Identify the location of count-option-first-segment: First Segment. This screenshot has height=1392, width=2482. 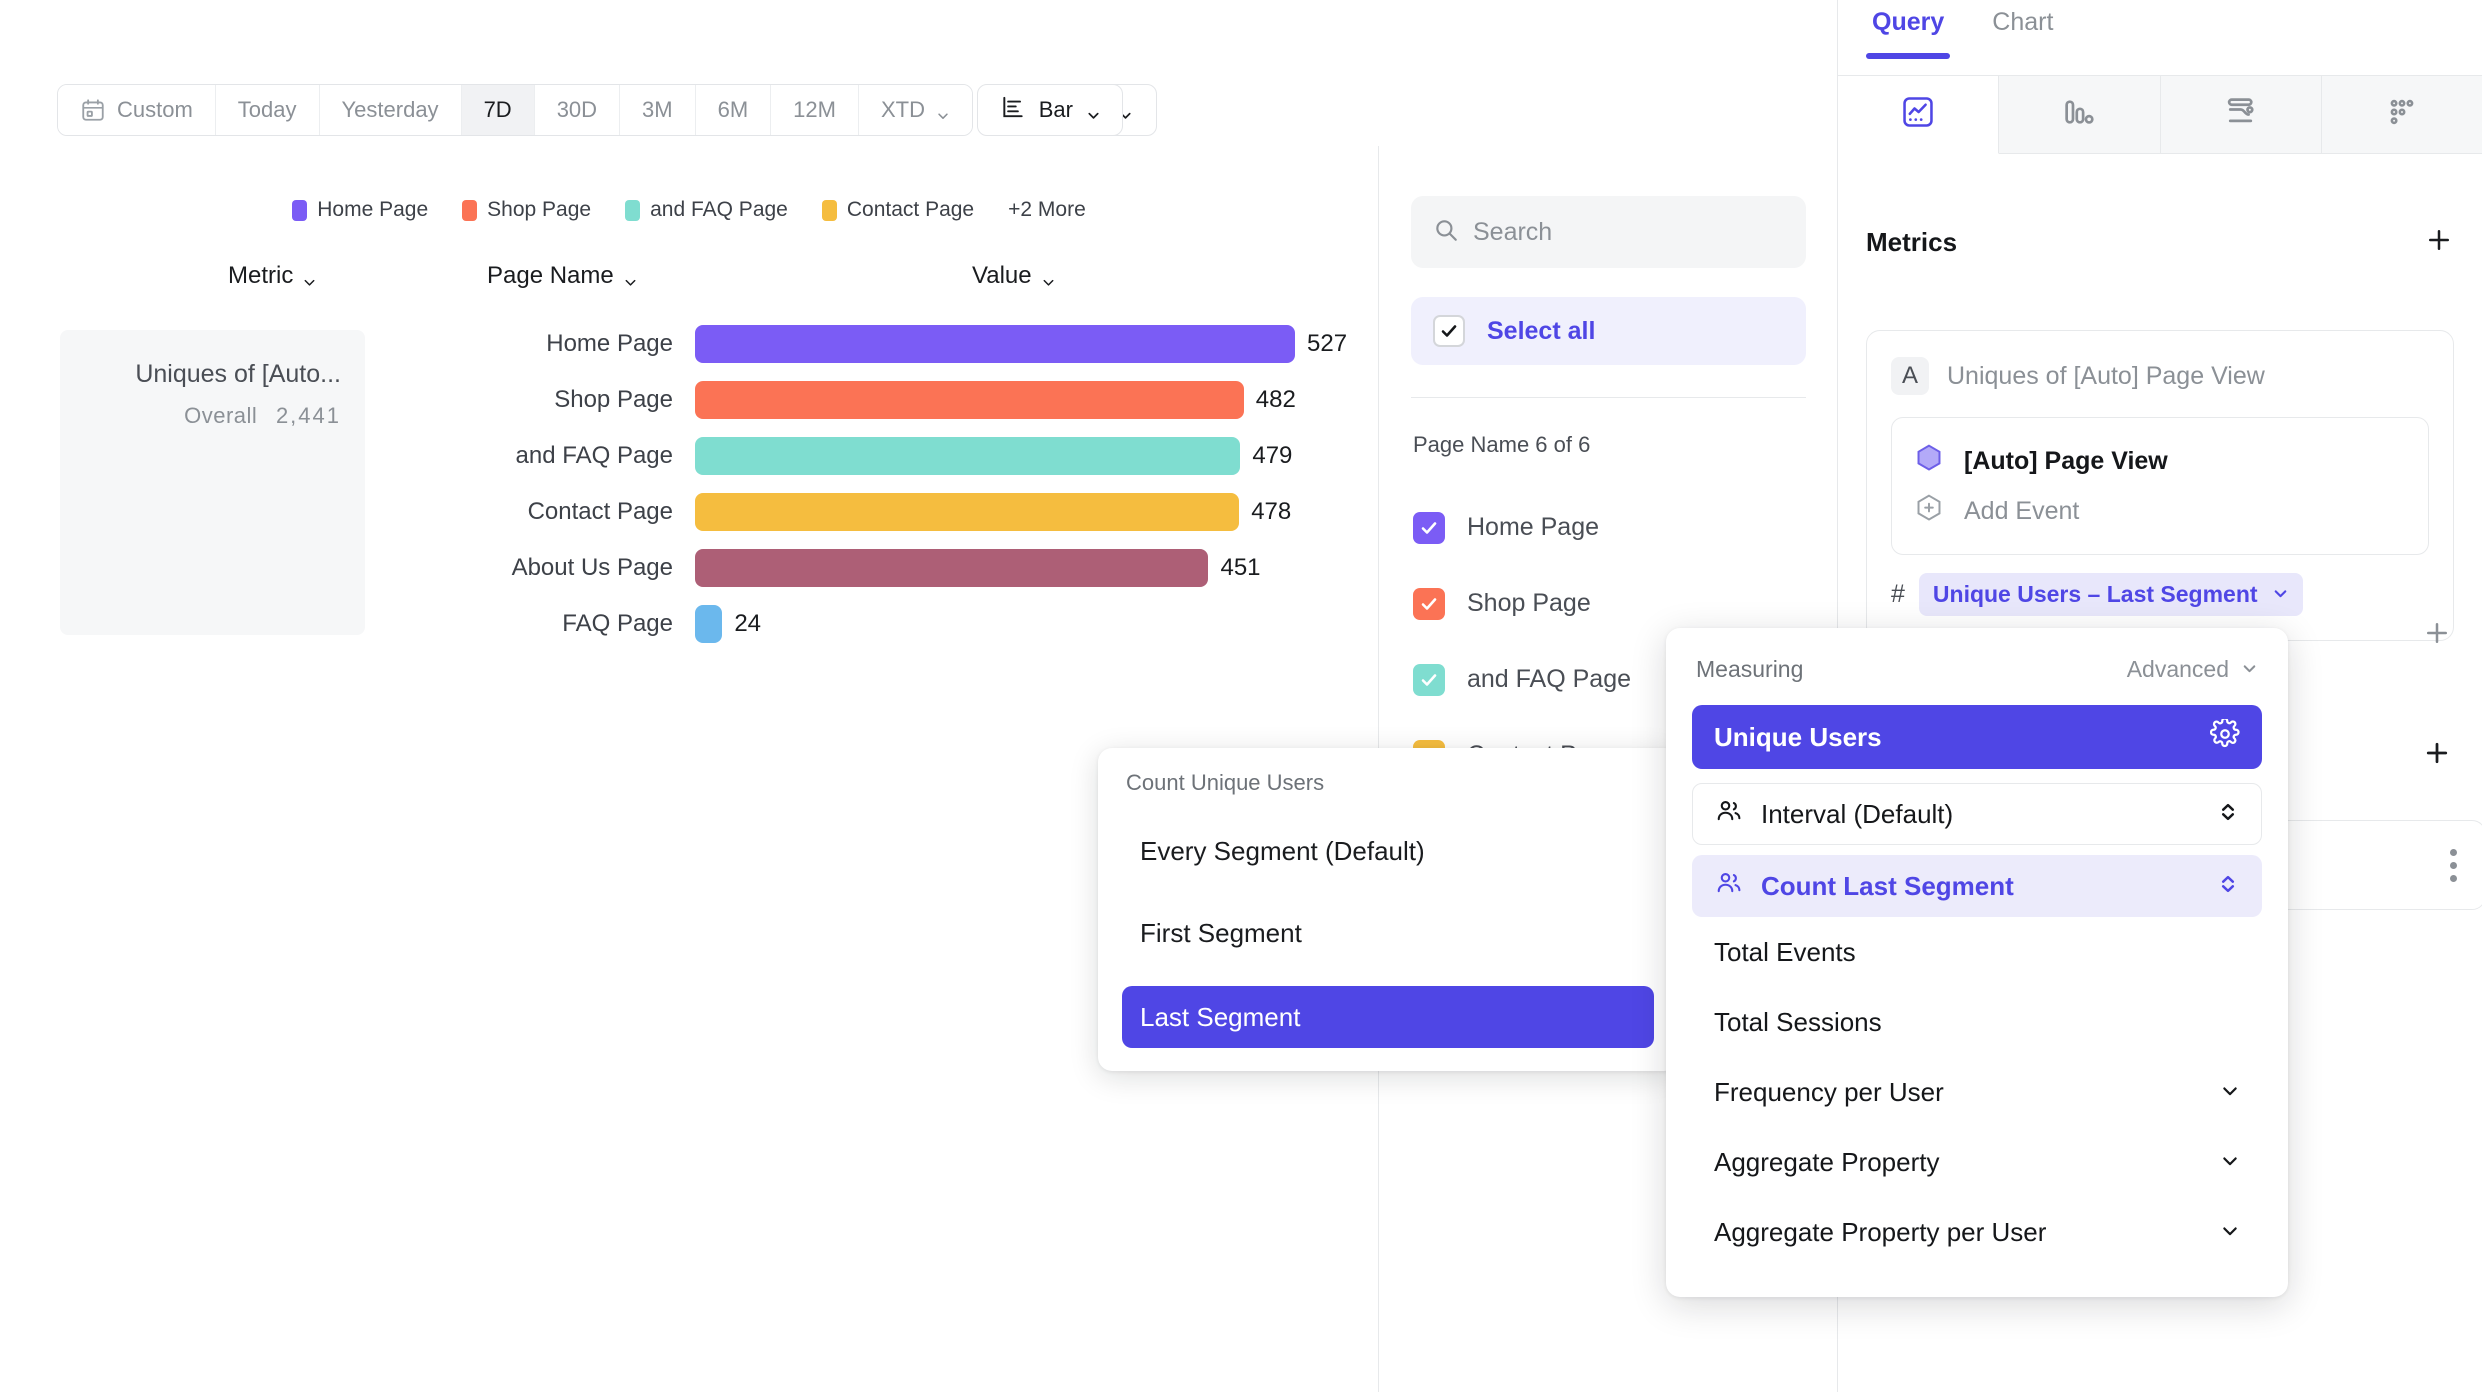
(1388, 933).